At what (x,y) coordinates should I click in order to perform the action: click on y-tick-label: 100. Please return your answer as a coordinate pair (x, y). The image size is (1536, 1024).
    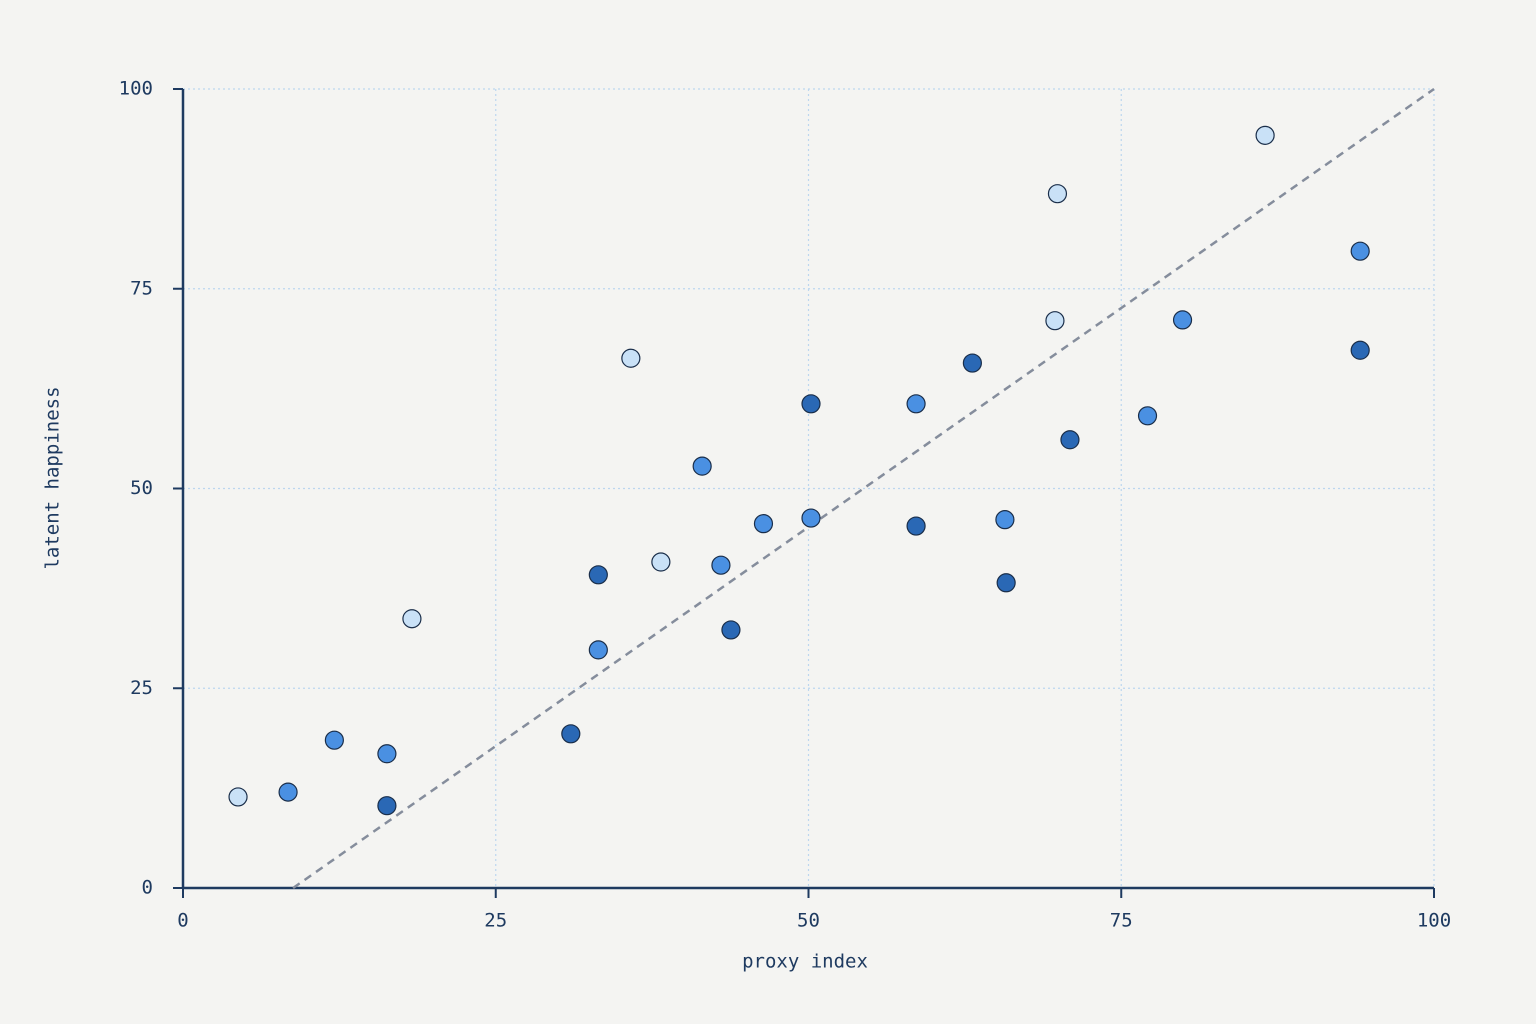
    Looking at the image, I should click on (136, 89).